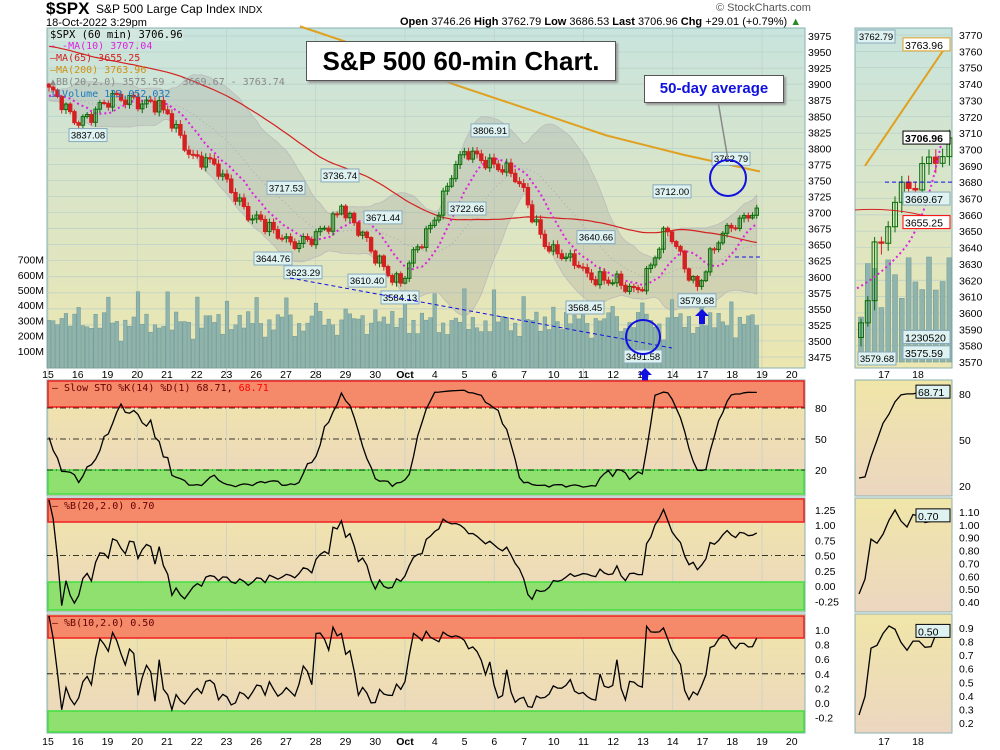 The height and width of the screenshot is (750, 1000). I want to click on volume-tick-label: 500M, so click(31, 291).